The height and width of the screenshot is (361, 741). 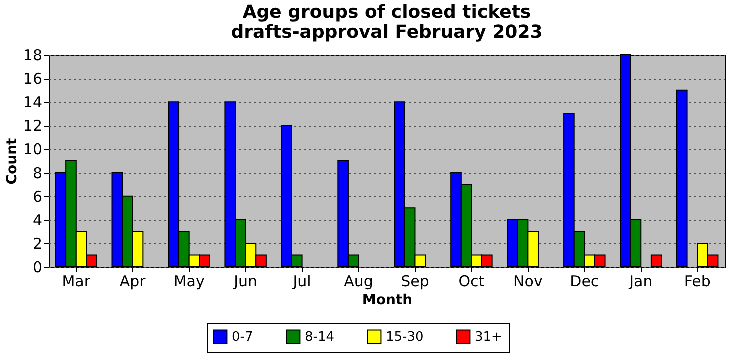 I want to click on x-tick-label: Dec, so click(x=585, y=281).